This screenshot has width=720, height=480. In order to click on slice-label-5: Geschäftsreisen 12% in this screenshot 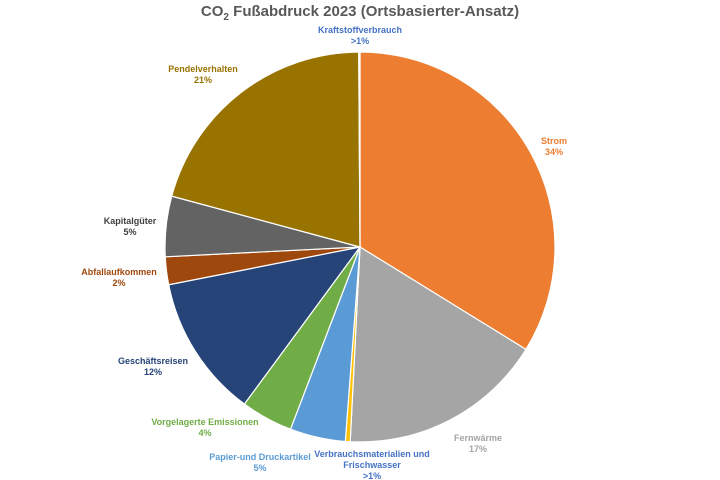, I will do `click(153, 366)`.